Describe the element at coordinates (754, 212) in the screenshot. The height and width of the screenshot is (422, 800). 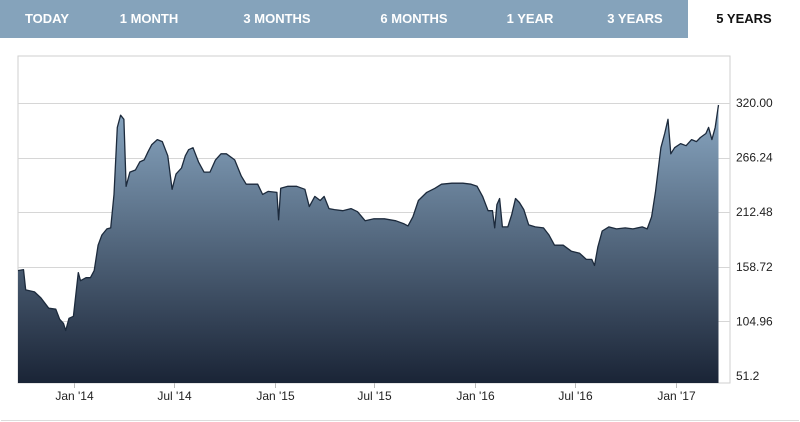
I see `y-tick-label: 212.48` at that location.